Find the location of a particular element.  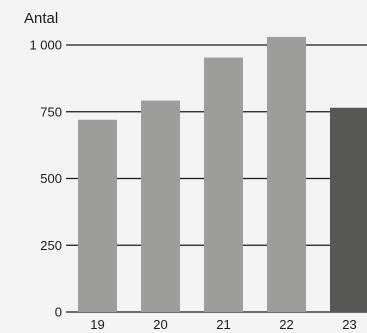

y-tick-label: 750 is located at coordinates (51, 111).